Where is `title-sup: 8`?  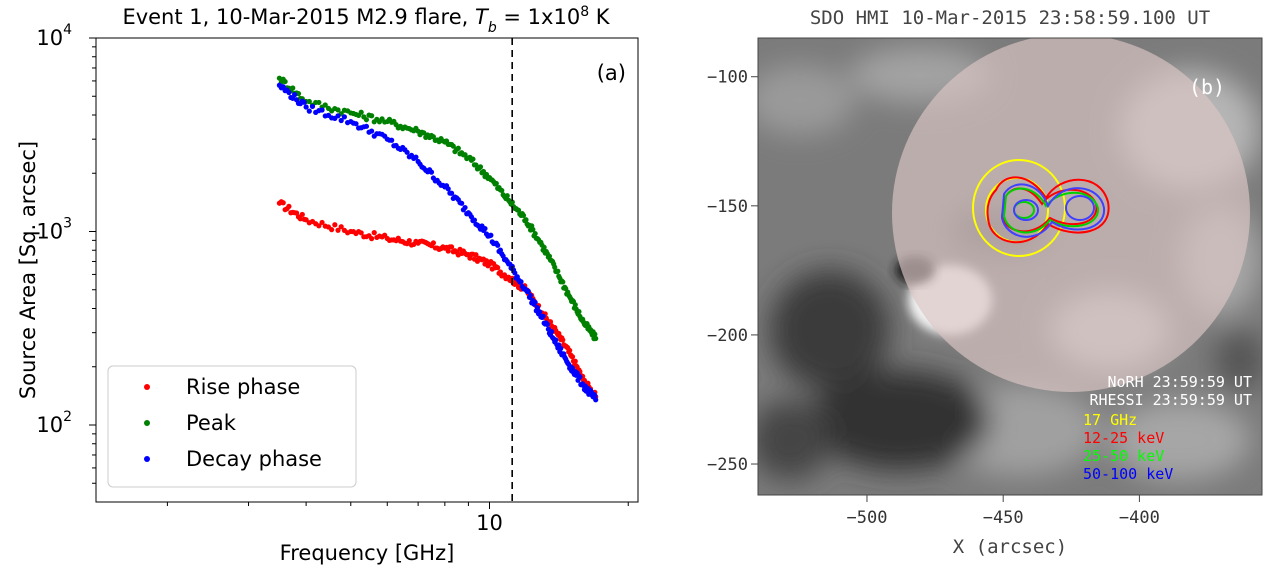
title-sup: 8 is located at coordinates (584, 12).